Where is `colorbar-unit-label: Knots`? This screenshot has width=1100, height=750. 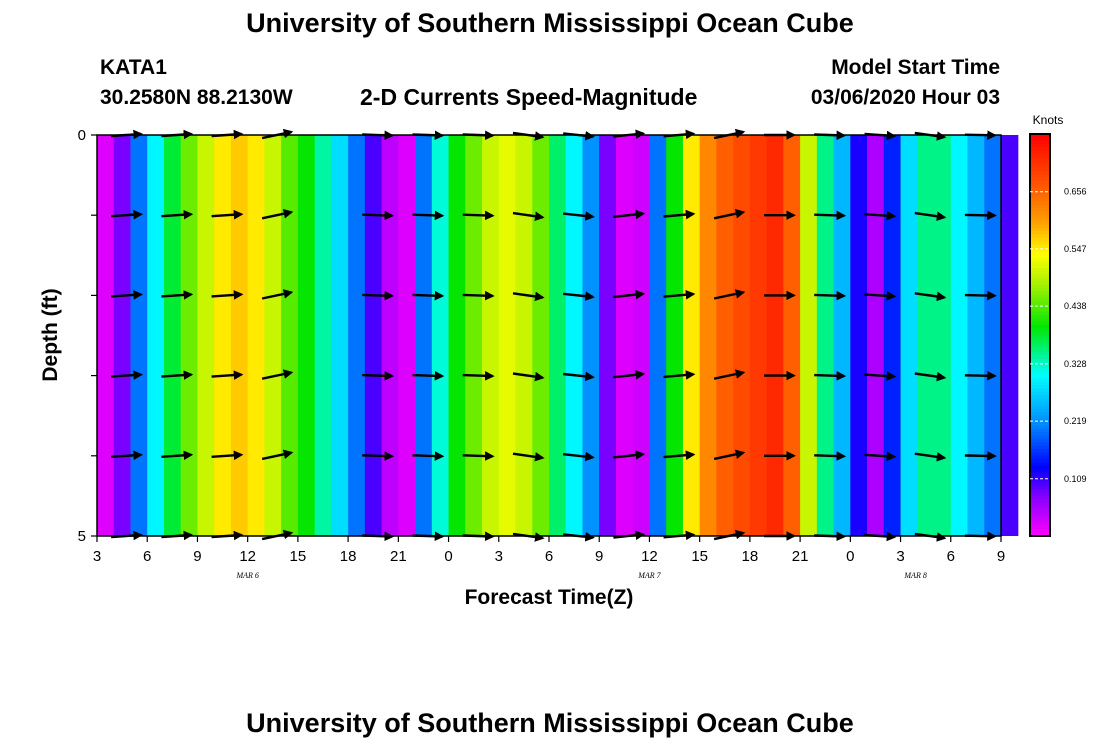 colorbar-unit-label: Knots is located at coordinates (1048, 120).